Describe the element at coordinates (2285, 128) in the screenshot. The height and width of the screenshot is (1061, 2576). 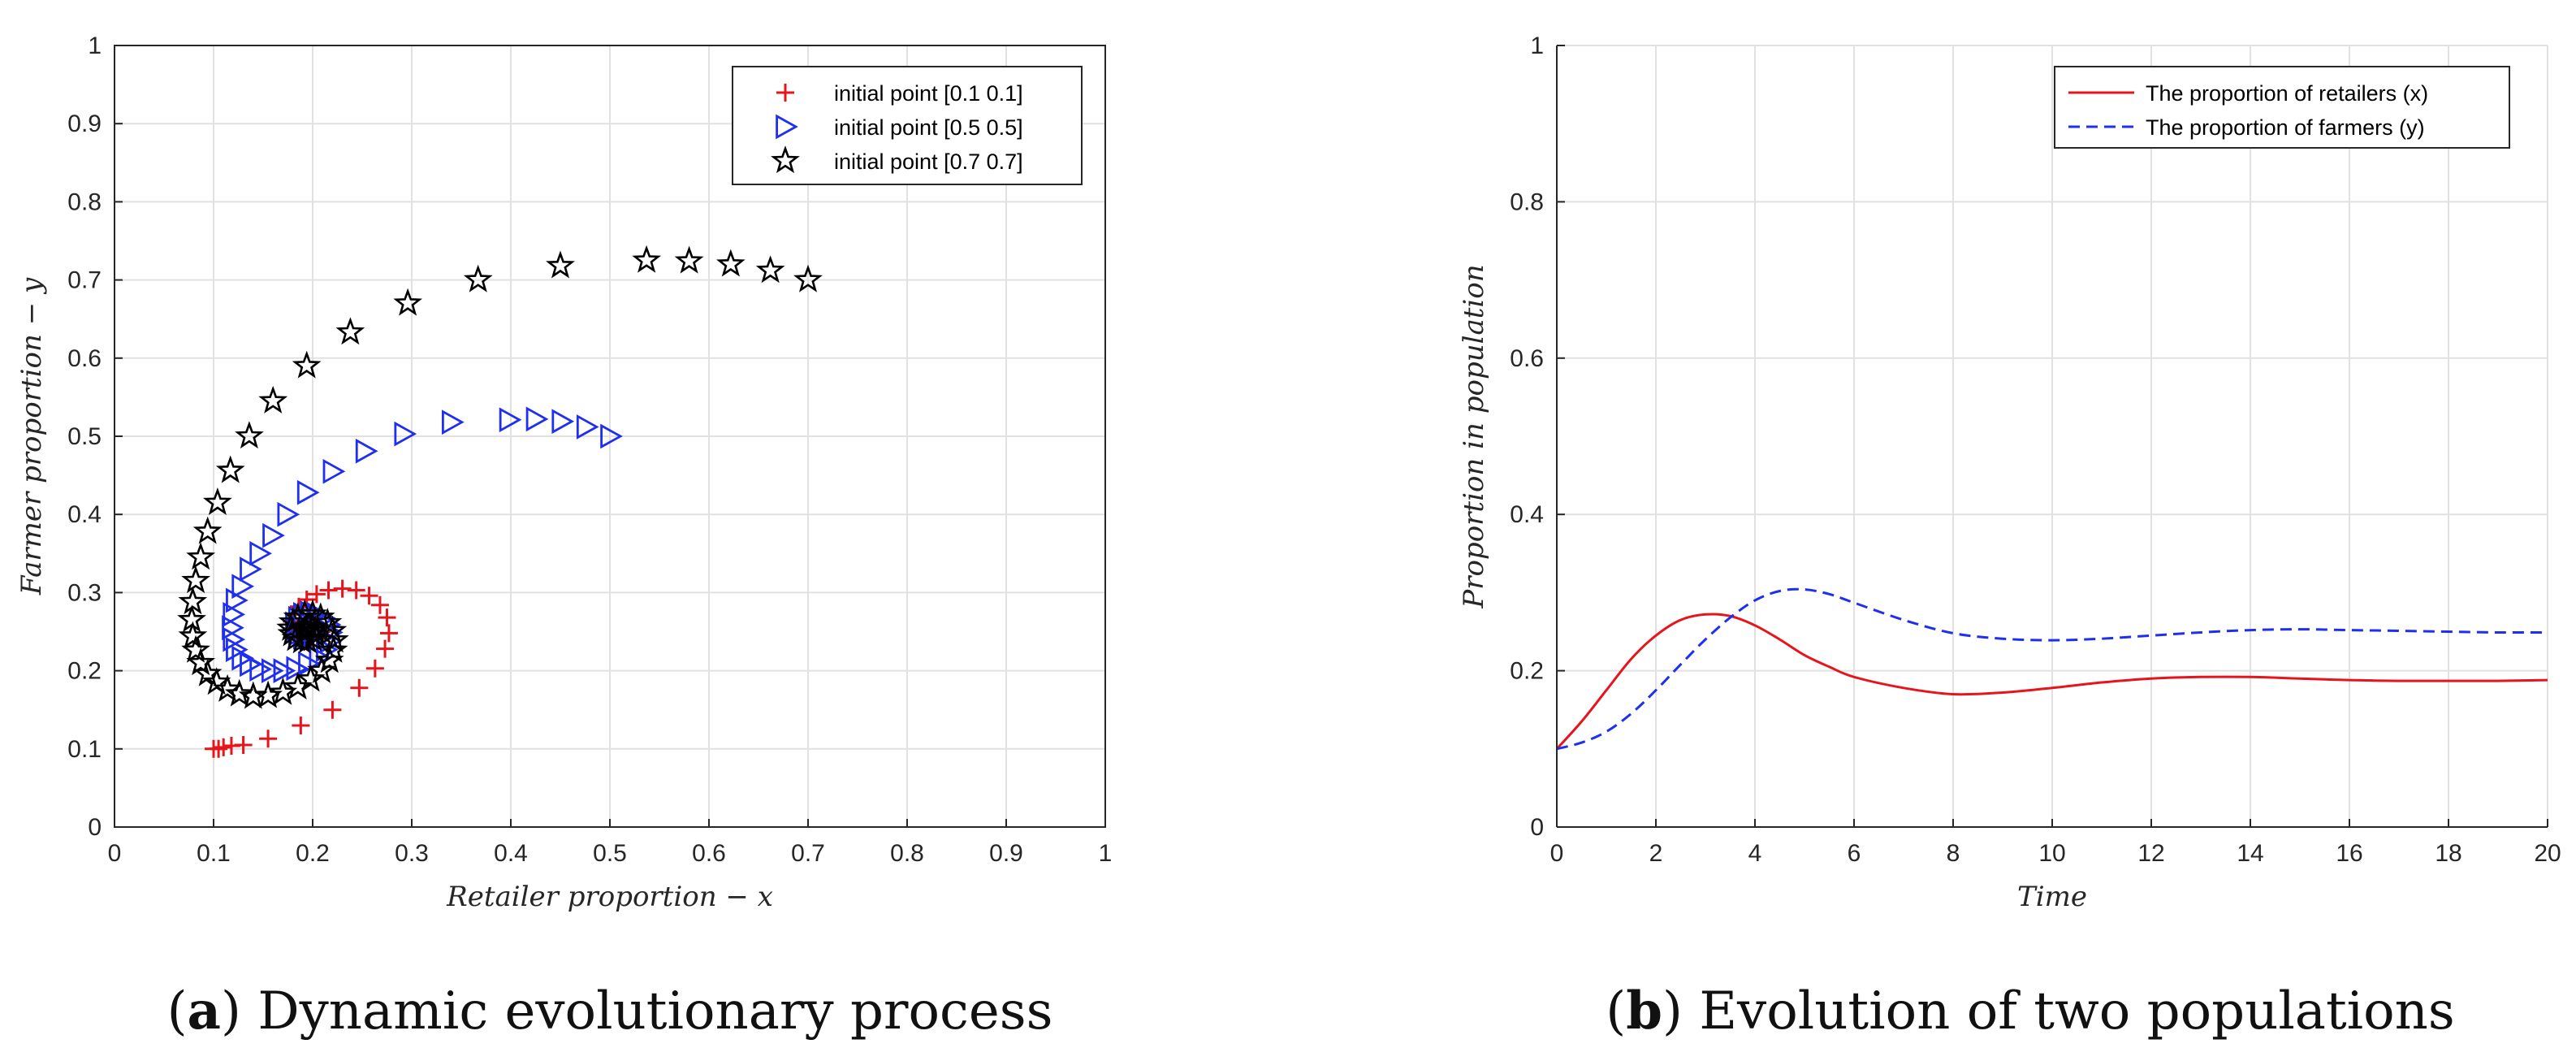
I see `legend-label-farmers: The proportion of farmers (y)` at that location.